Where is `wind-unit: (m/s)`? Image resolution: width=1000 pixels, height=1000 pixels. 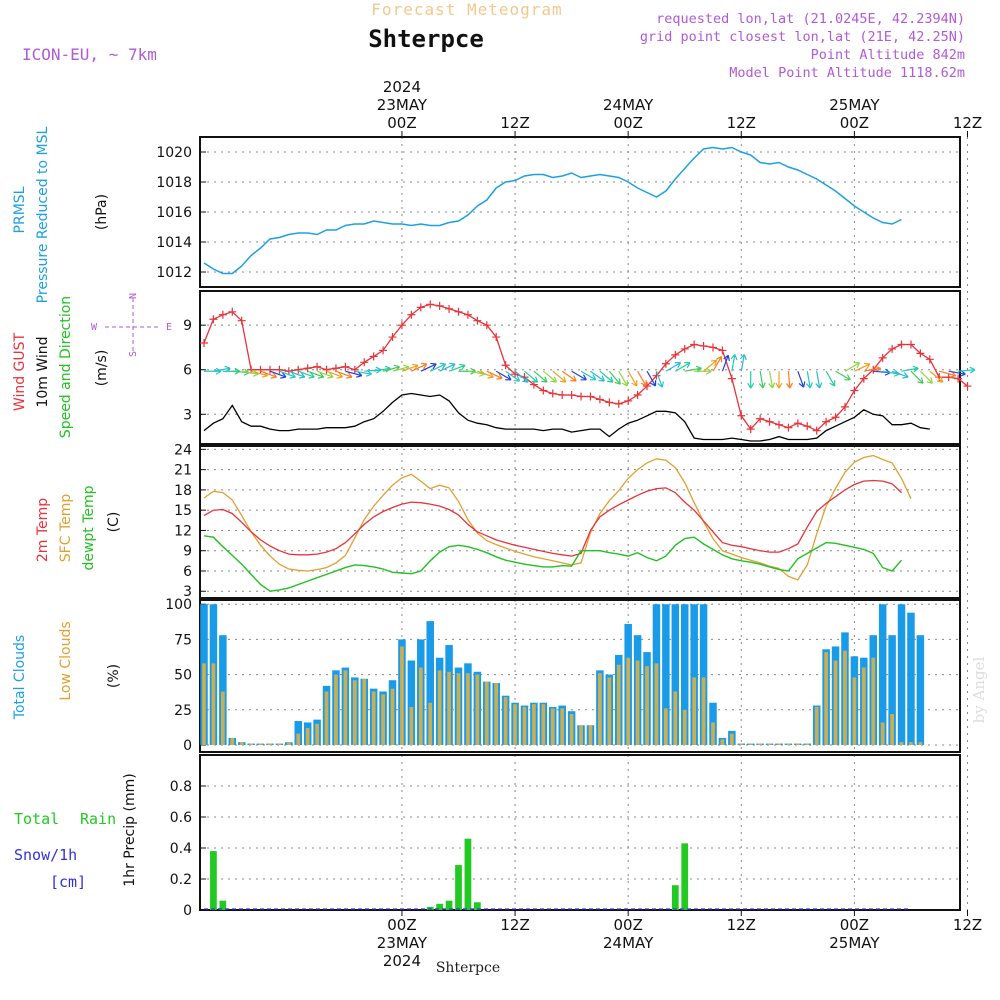 wind-unit: (m/s) is located at coordinates (102, 368).